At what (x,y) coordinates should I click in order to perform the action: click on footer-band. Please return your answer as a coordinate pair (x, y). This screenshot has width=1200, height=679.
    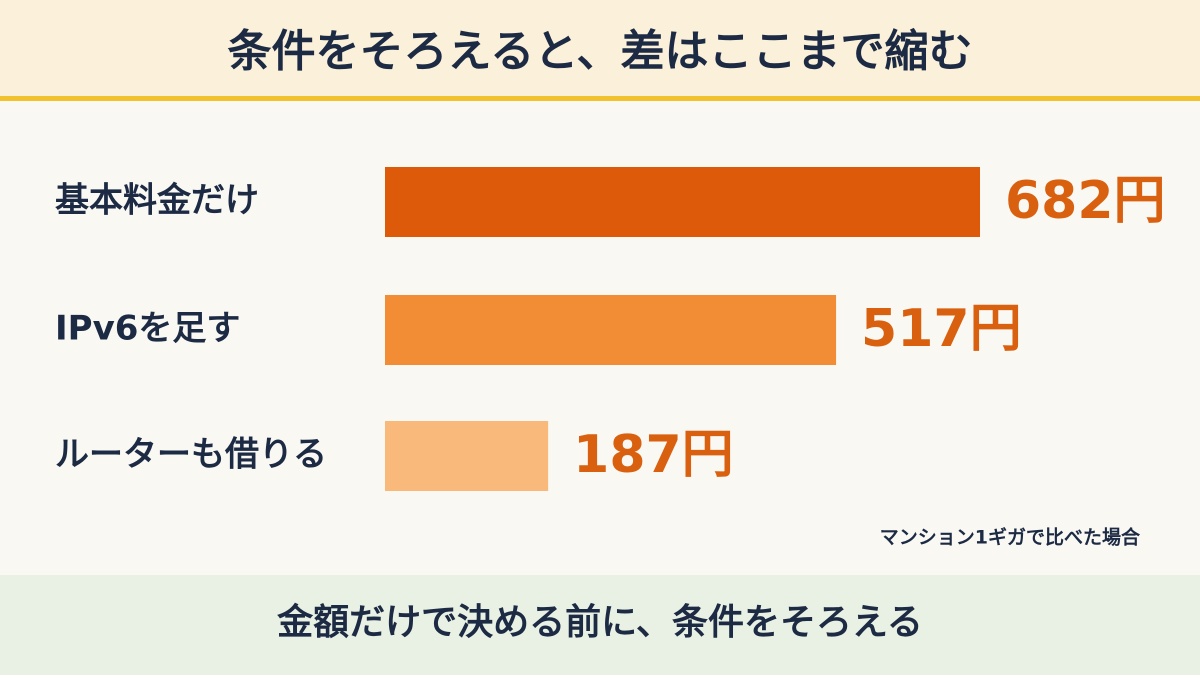
    Looking at the image, I should click on (600, 625).